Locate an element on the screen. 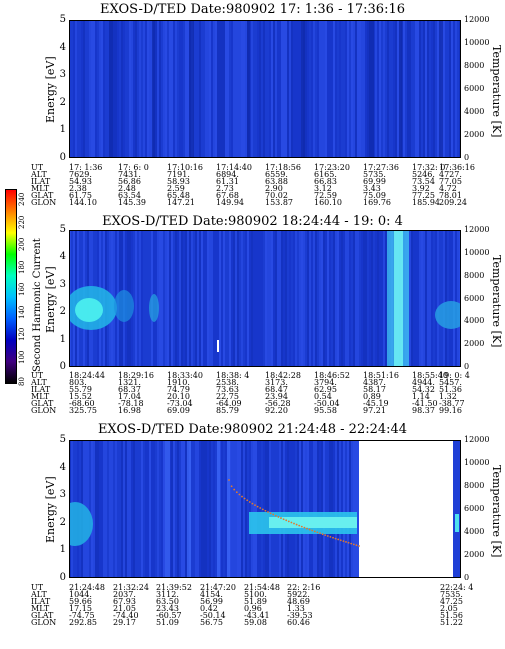  orbit-cell: 63.54 is located at coordinates (129, 195).